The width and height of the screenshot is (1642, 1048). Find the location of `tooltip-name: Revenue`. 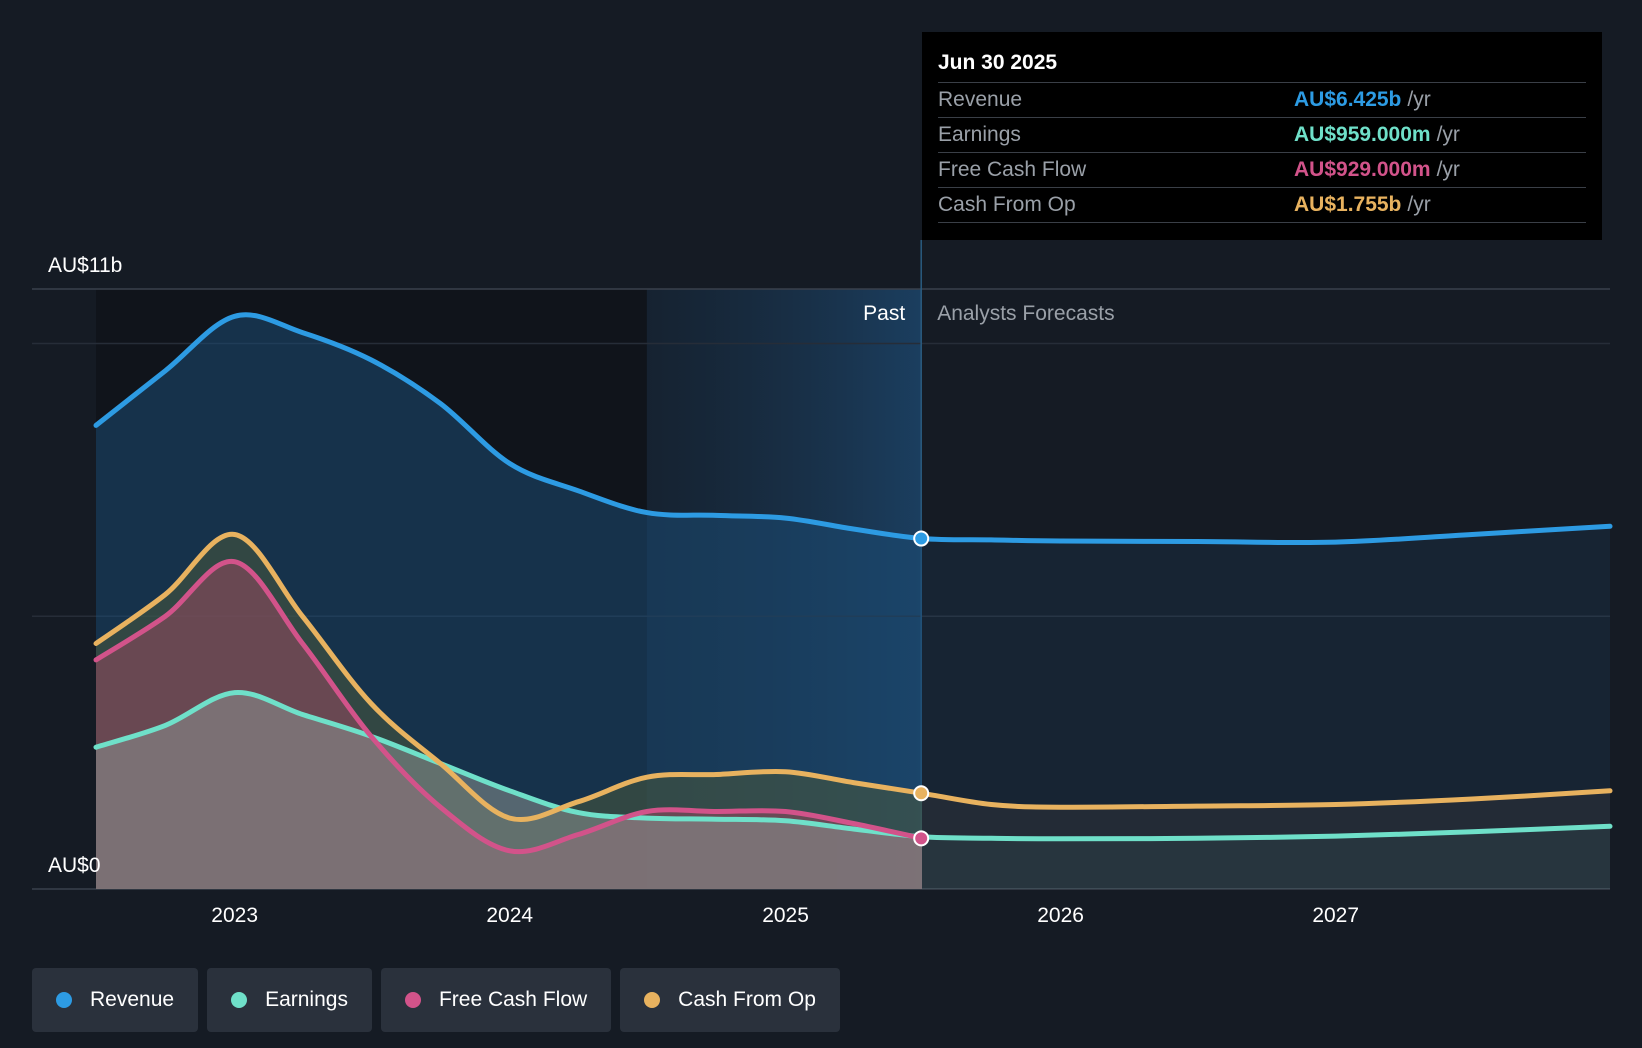

tooltip-name: Revenue is located at coordinates (980, 99).